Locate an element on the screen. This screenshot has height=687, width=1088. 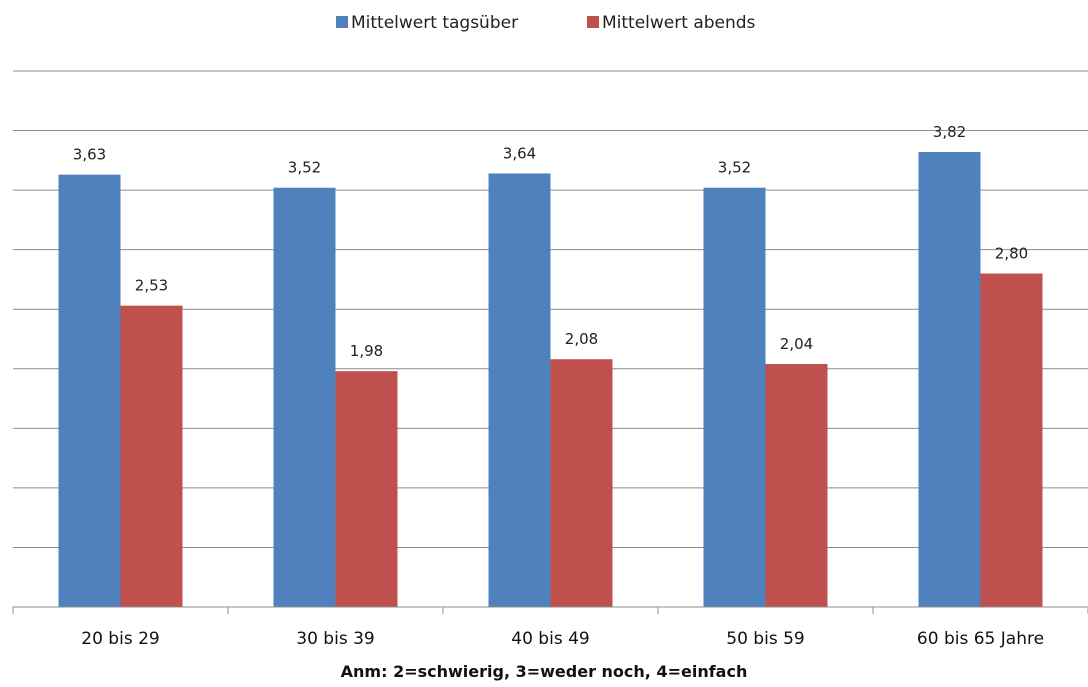
value-label: 3,64 is located at coordinates (519, 153).